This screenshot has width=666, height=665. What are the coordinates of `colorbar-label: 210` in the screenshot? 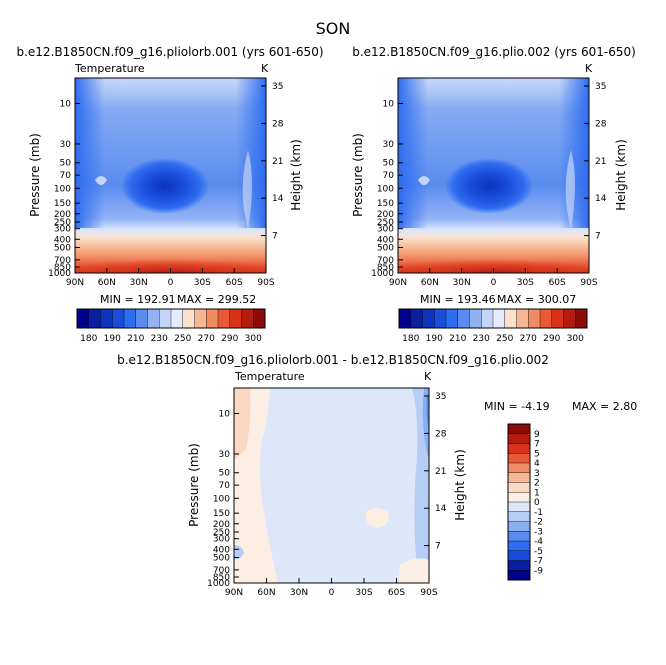 It's located at (457, 339).